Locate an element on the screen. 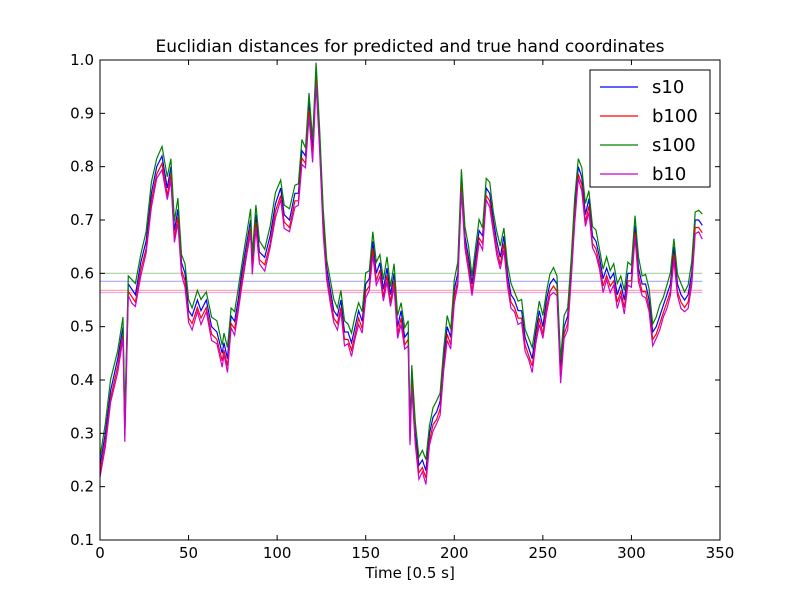 This screenshot has height=600, width=800. y-tick-label: 0.6 is located at coordinates (82, 273).